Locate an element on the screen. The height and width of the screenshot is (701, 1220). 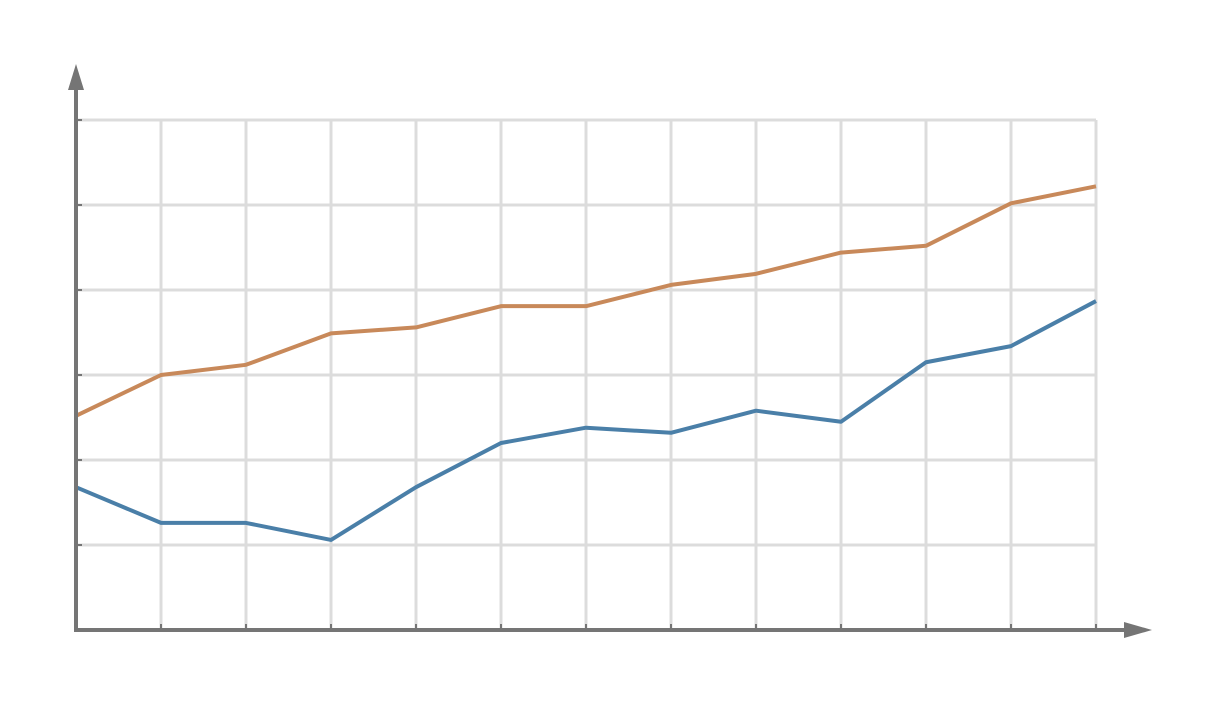
y-axis-arrow is located at coordinates (76, 77).